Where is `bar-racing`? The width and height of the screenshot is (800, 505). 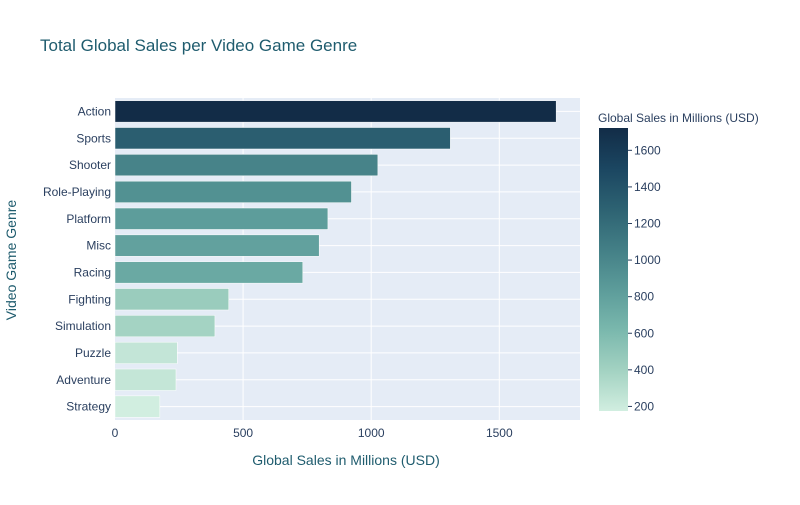
bar-racing is located at coordinates (209, 272).